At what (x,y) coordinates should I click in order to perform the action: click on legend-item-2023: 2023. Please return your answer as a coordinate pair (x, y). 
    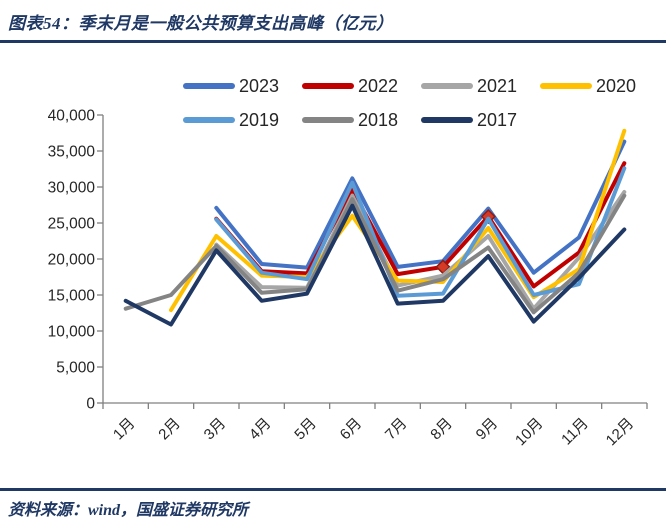
    Looking at the image, I should click on (242, 86).